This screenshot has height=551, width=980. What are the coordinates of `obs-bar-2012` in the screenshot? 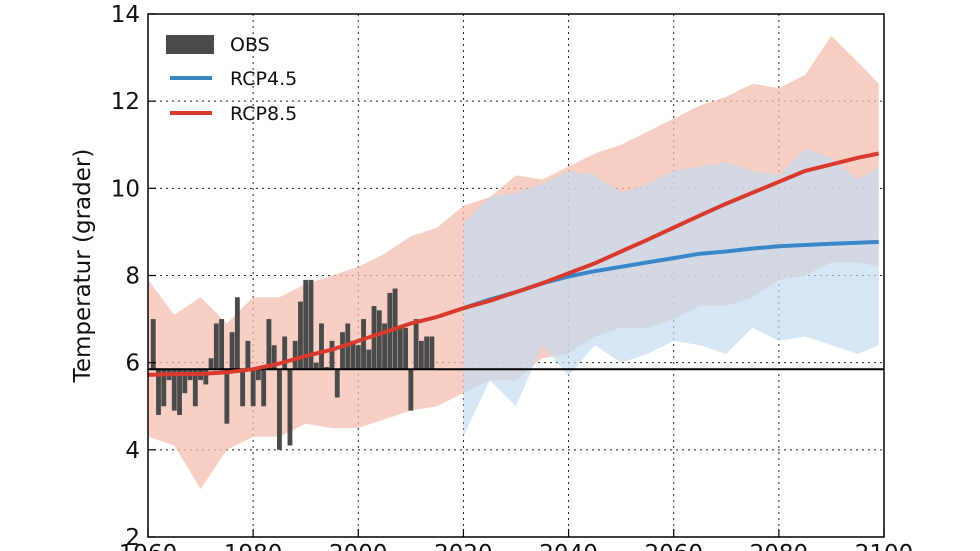 It's located at (421, 355).